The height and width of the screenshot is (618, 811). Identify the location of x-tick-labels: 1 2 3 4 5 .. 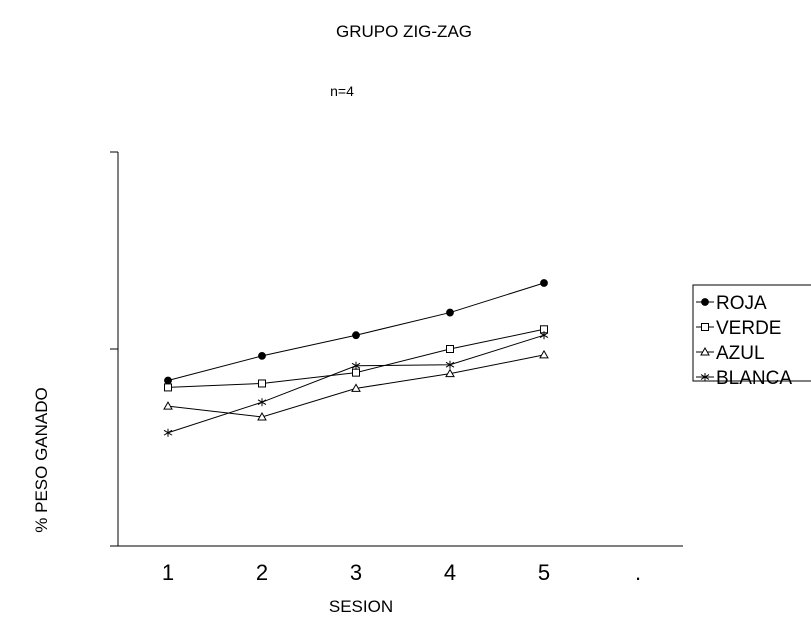
(401, 572).